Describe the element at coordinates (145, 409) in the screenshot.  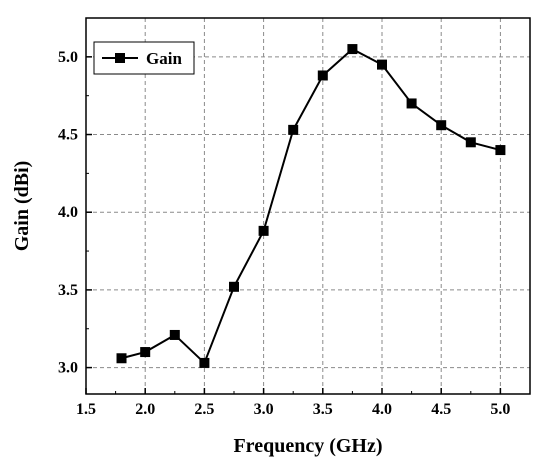
I see `x-tick-label: 2.0` at that location.